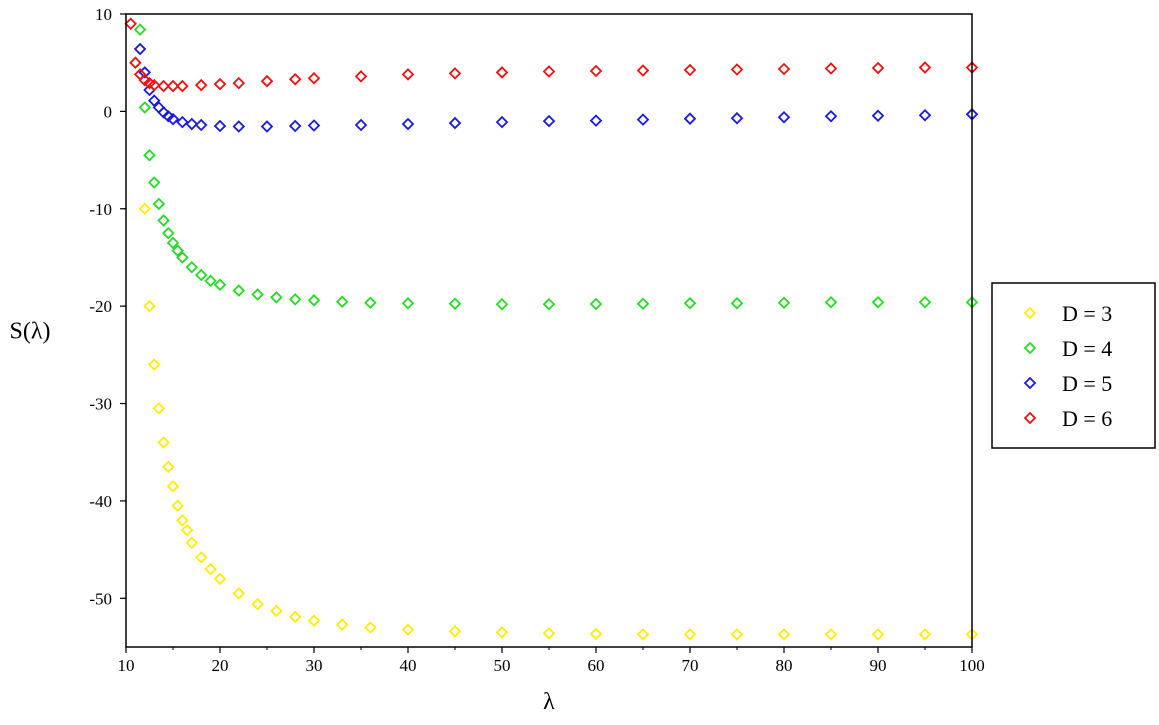 The height and width of the screenshot is (725, 1159). I want to click on x-tick-label: 10, so click(126, 665).